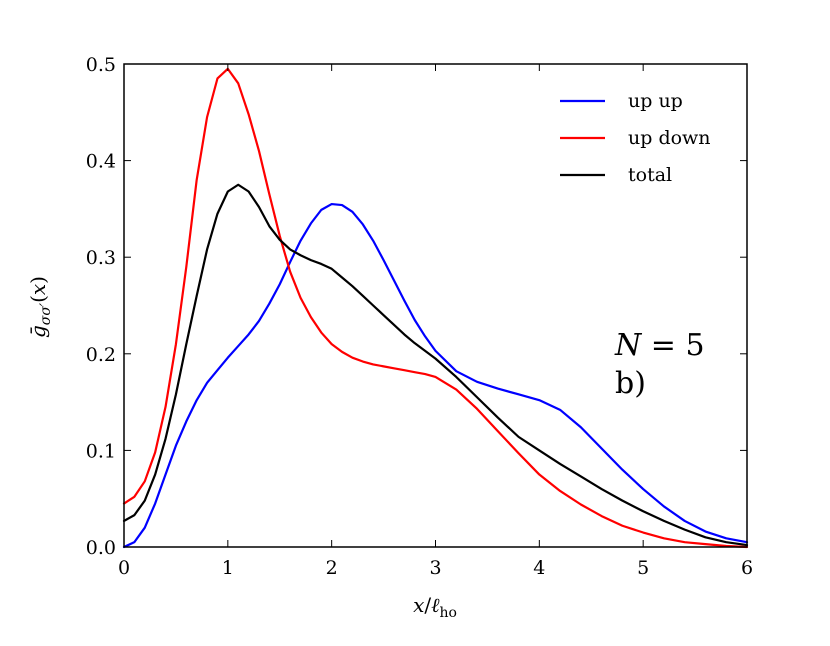  Describe the element at coordinates (228, 568) in the screenshot. I see `x-tick-label: 1` at that location.